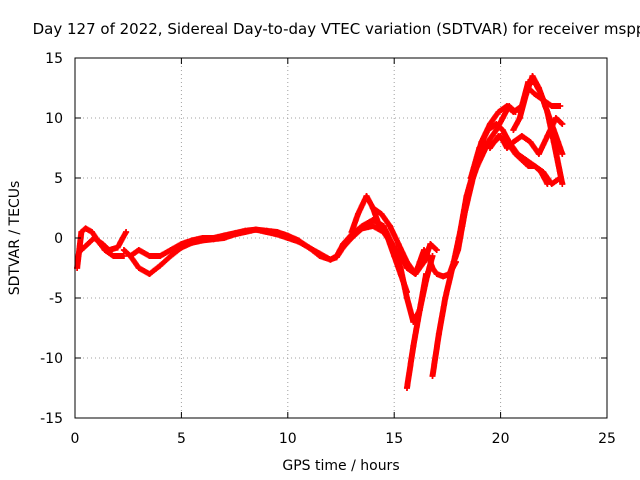 The width and height of the screenshot is (640, 480). What do you see at coordinates (54, 59) in the screenshot?
I see `y-tick-label: 15` at bounding box center [54, 59].